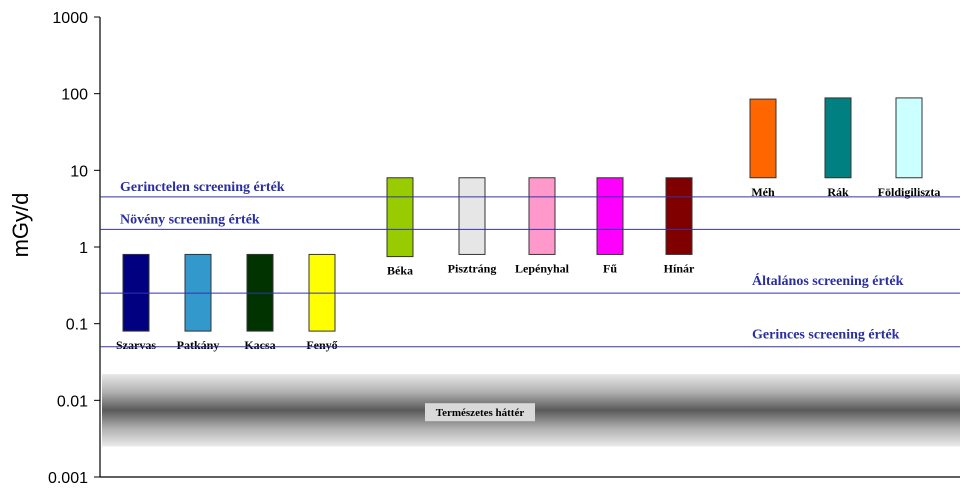 The width and height of the screenshot is (977, 495). I want to click on background-band-layer: Természetes háttér, so click(531, 410).